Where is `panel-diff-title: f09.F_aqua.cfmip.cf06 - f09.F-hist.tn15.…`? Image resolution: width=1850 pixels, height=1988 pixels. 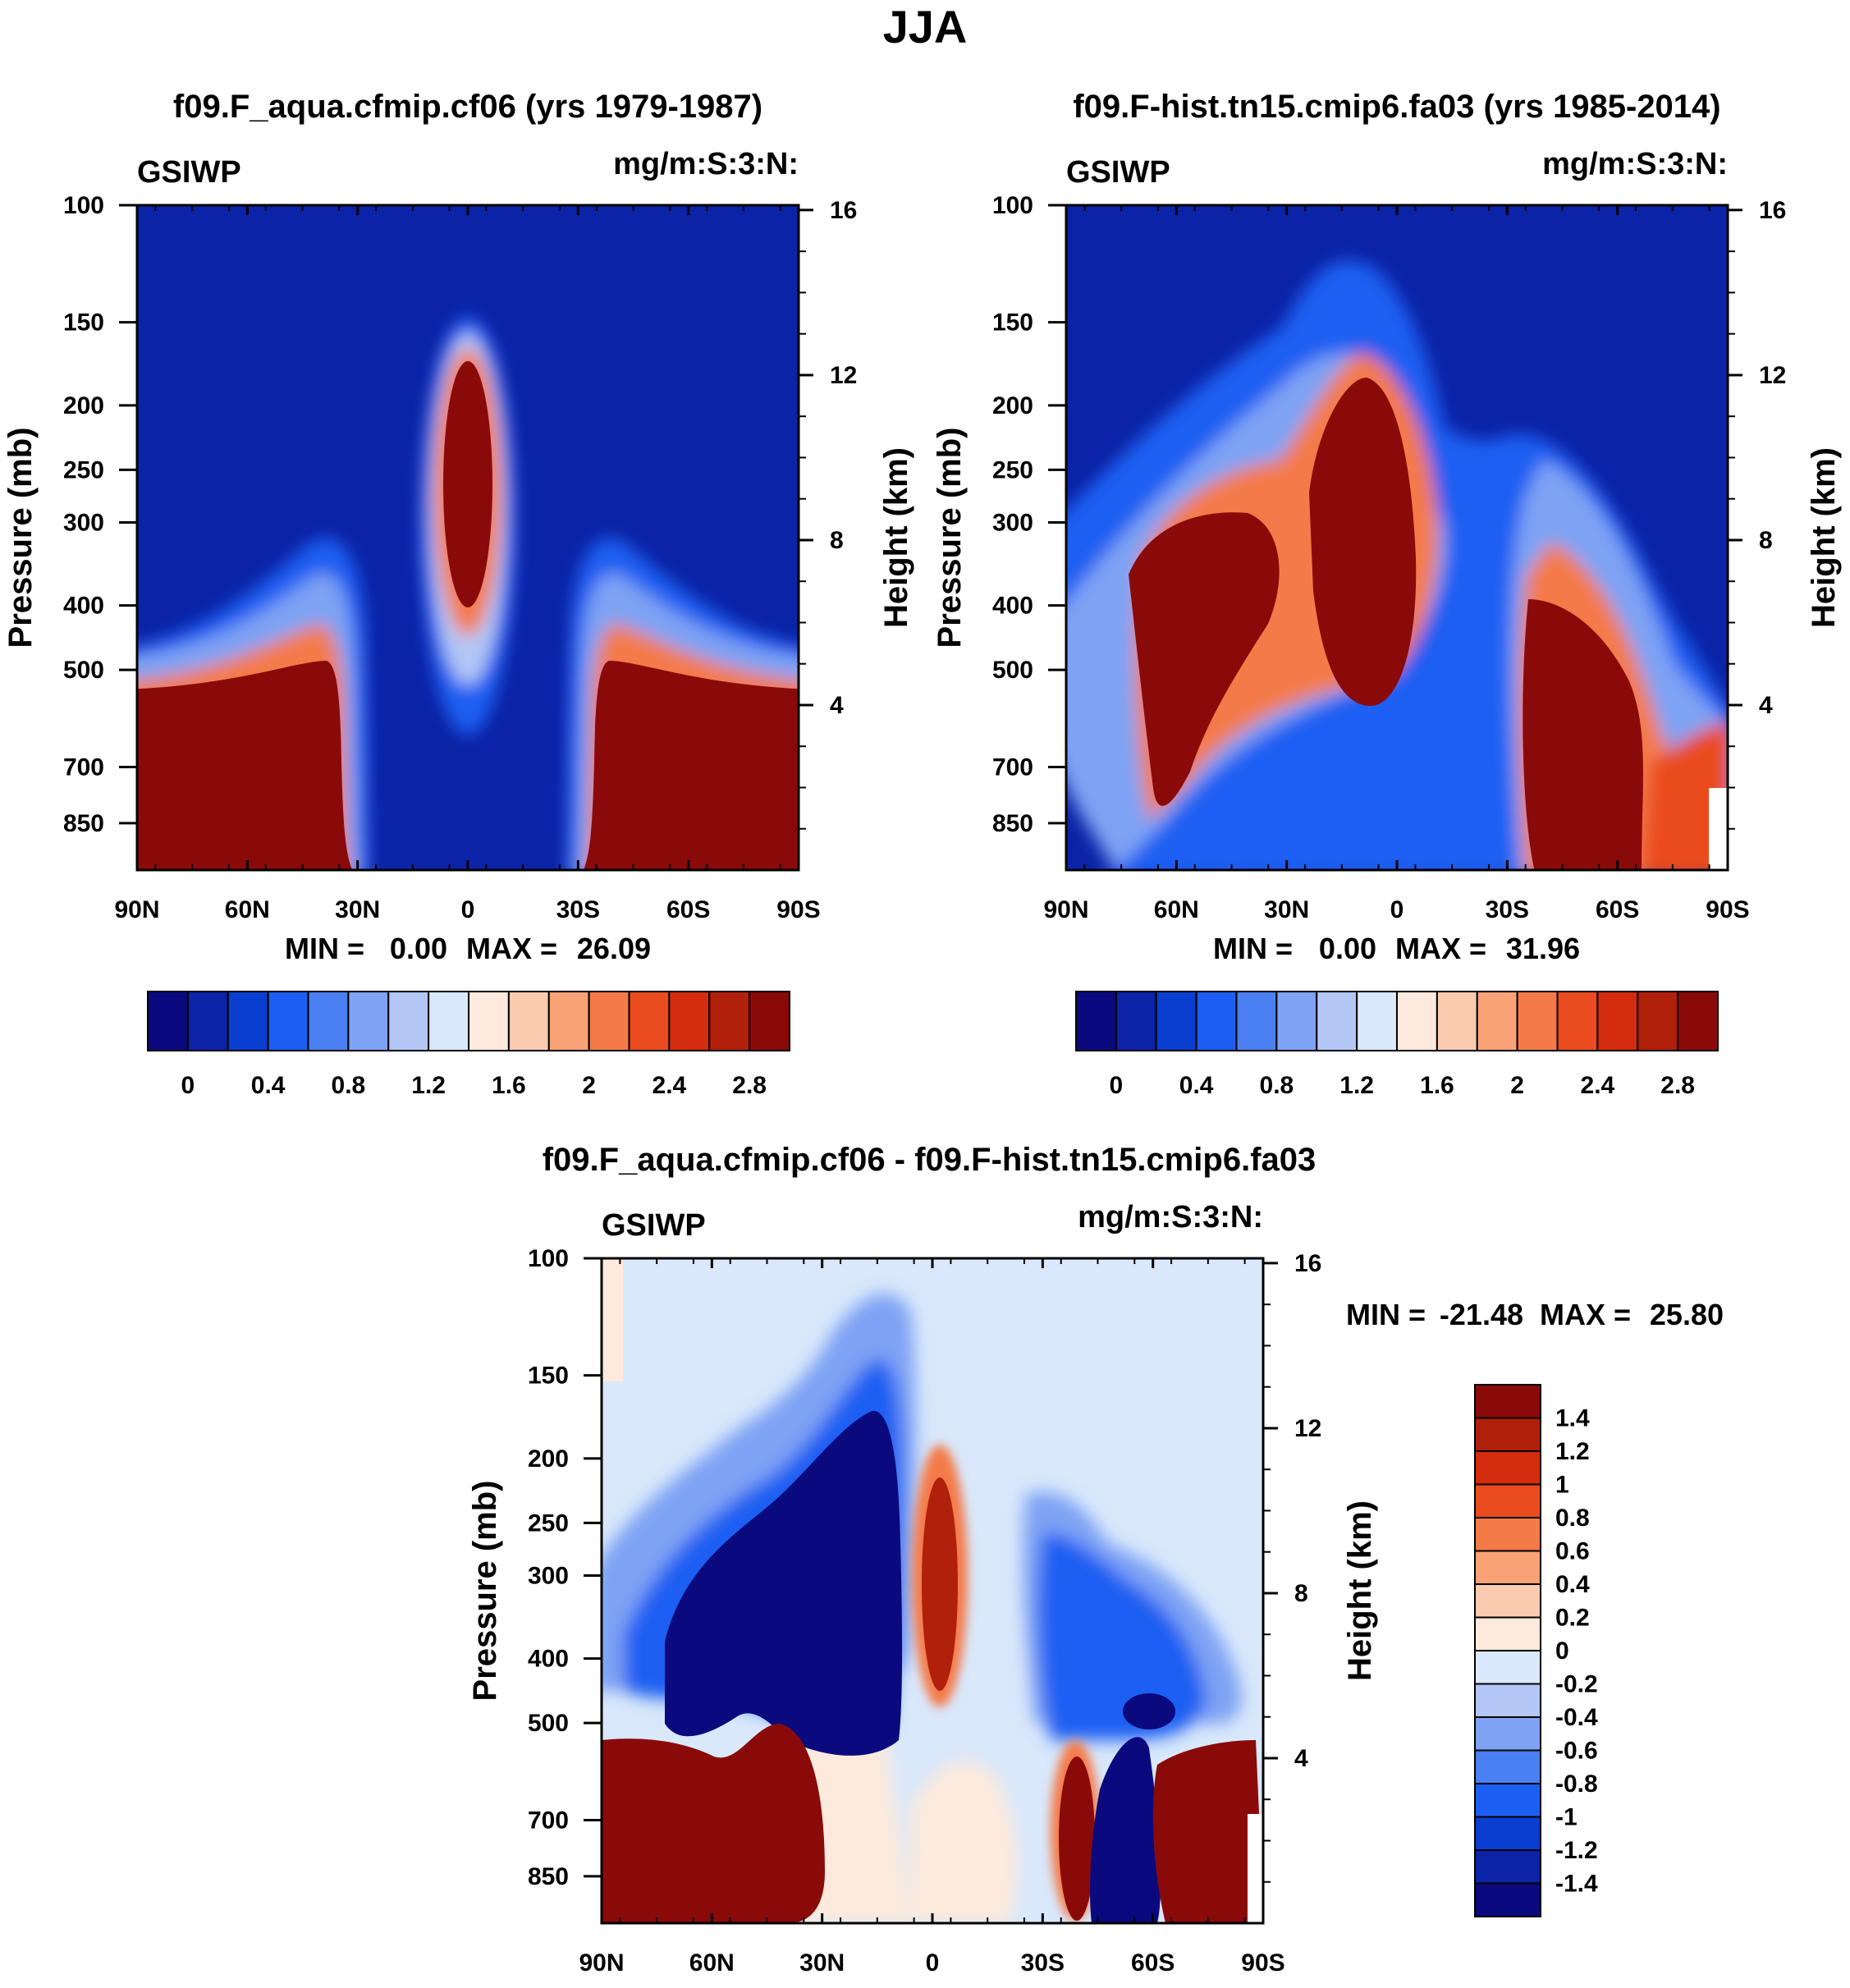 panel-diff-title: f09.F_aqua.cfmip.cf06 - f09.F-hist.tn15.… is located at coordinates (930, 1160).